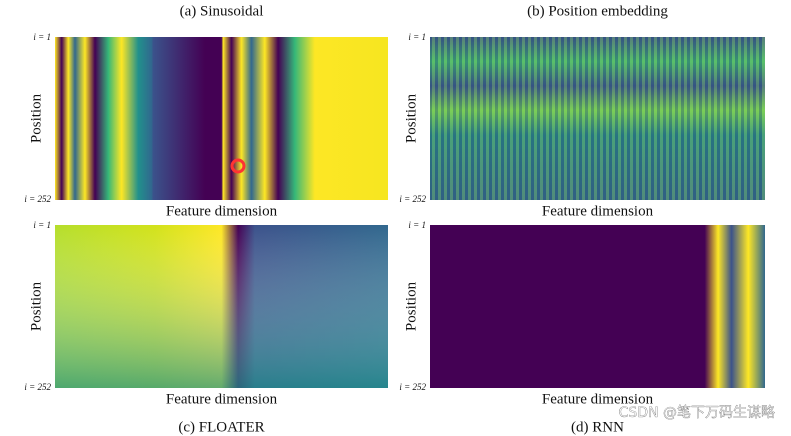  I want to click on panel-title: (a) Sinusoidal, so click(222, 11).